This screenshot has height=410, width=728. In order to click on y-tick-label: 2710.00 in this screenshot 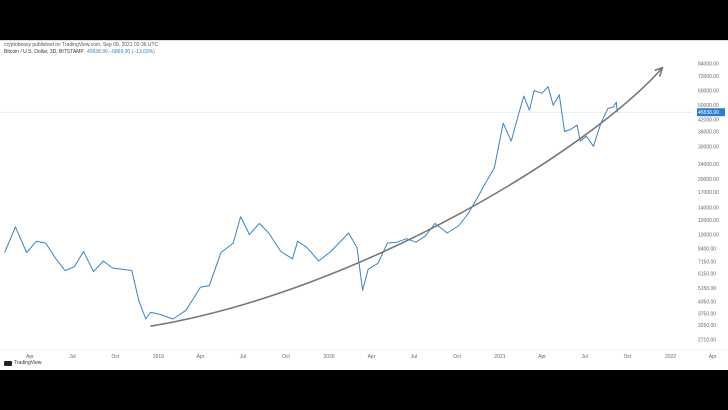, I will do `click(707, 341)`.